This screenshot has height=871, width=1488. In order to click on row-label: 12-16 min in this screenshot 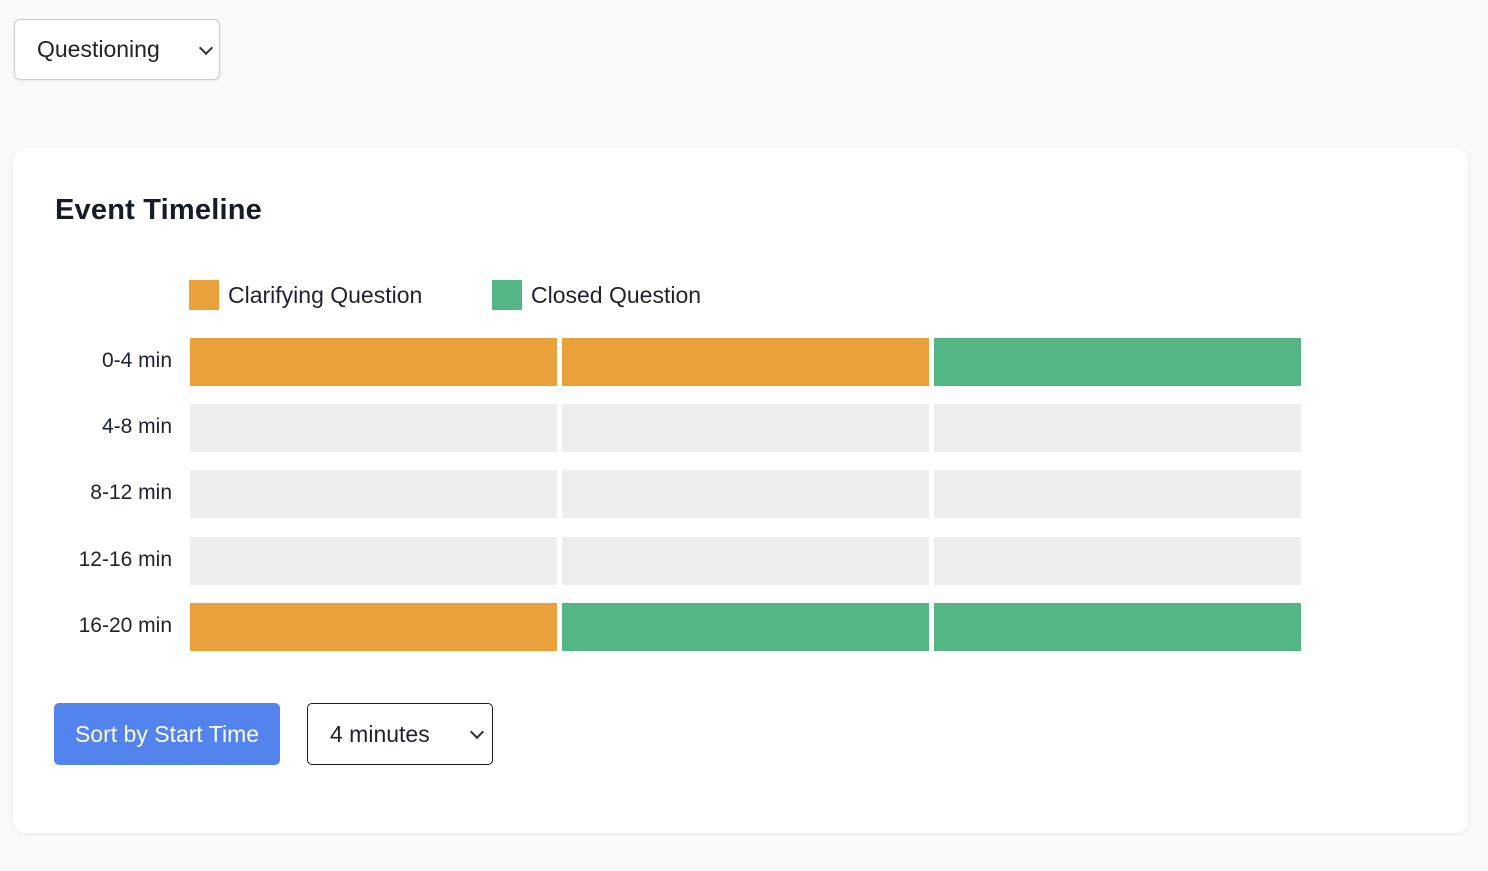, I will do `click(125, 559)`.